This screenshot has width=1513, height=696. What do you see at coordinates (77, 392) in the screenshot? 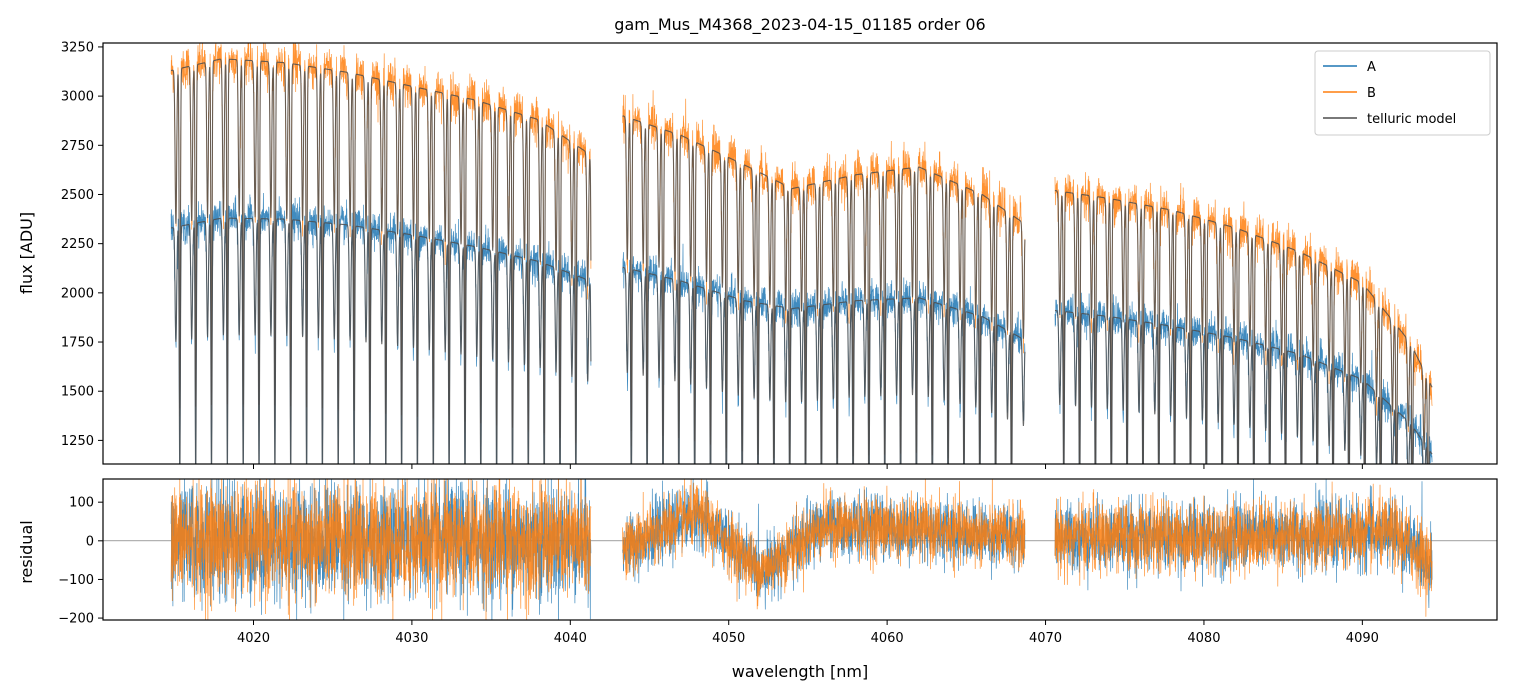
I see `flux-y-tick-label: 1500` at bounding box center [77, 392].